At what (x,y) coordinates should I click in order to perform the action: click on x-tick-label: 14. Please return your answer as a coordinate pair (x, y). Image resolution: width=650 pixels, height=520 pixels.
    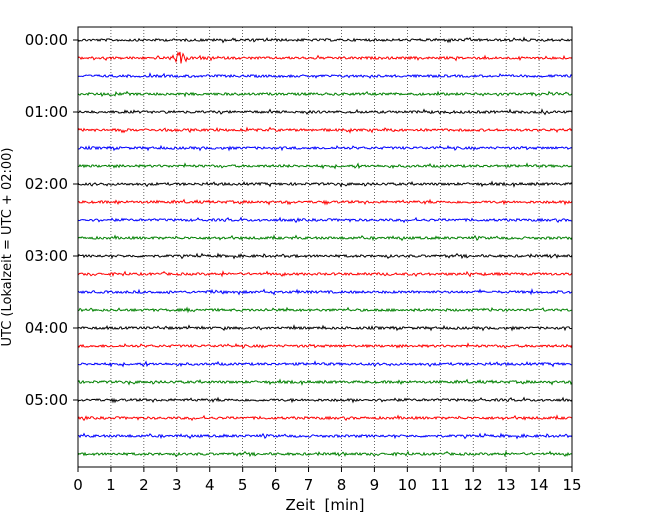
    Looking at the image, I should click on (539, 485).